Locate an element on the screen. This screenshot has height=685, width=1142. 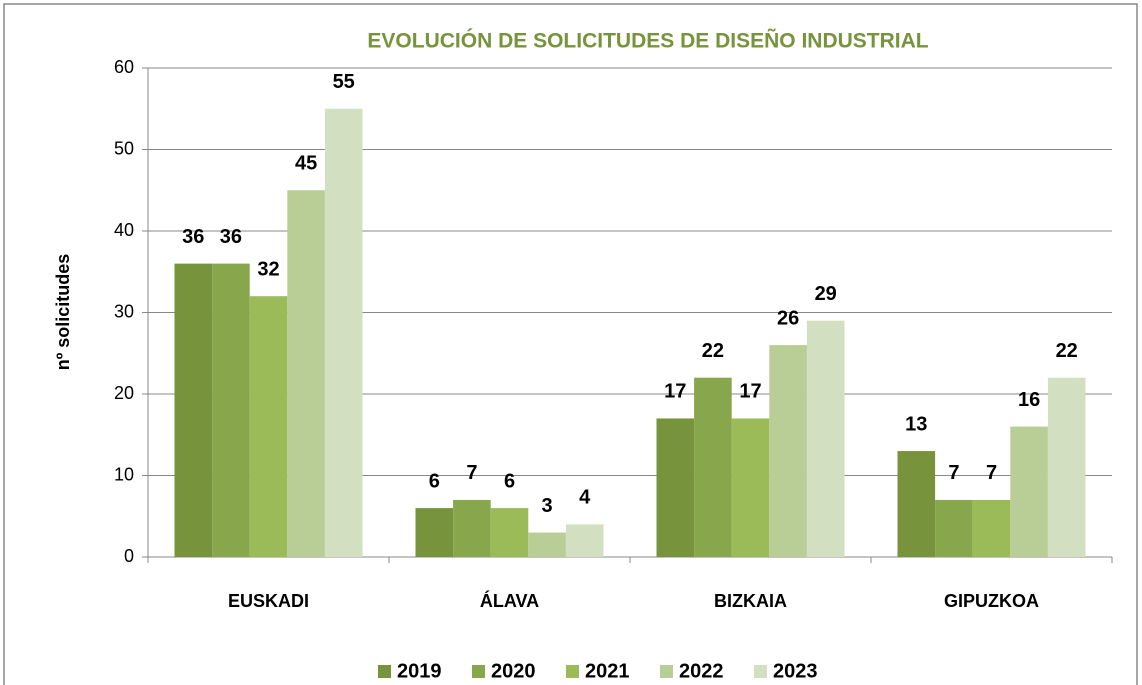
data-label: 16 is located at coordinates (1029, 400).